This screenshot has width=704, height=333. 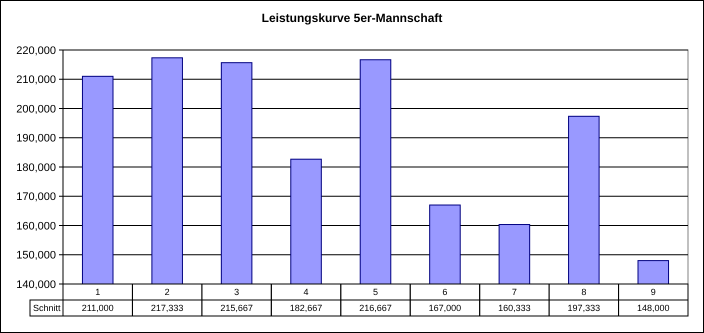 I want to click on data-label: 216,667, so click(x=375, y=308).